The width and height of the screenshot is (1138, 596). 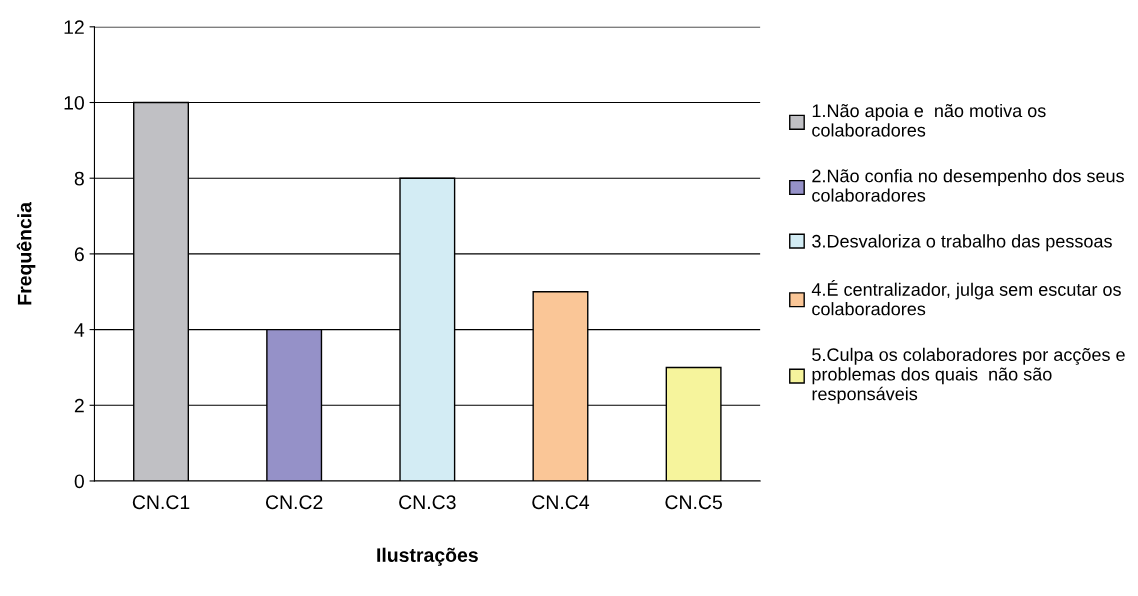 I want to click on legend-label: 3.Desvaloriza o trabalho das pessoas, so click(x=962, y=243).